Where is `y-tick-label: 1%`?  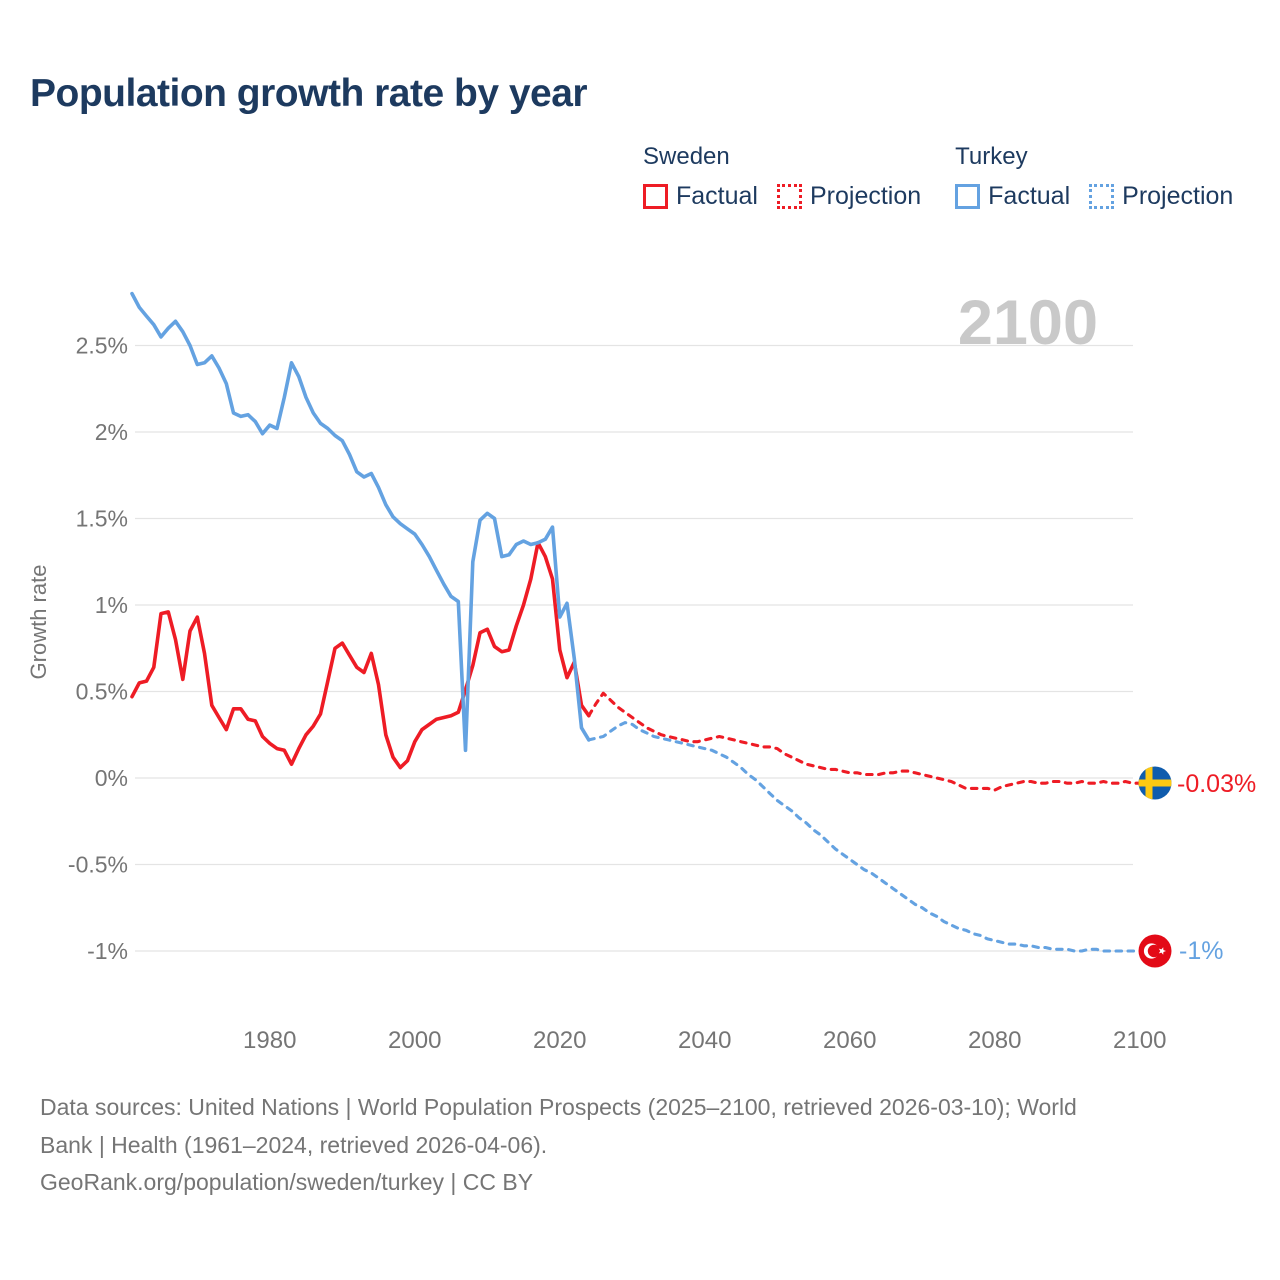 y-tick-label: 1% is located at coordinates (111, 605).